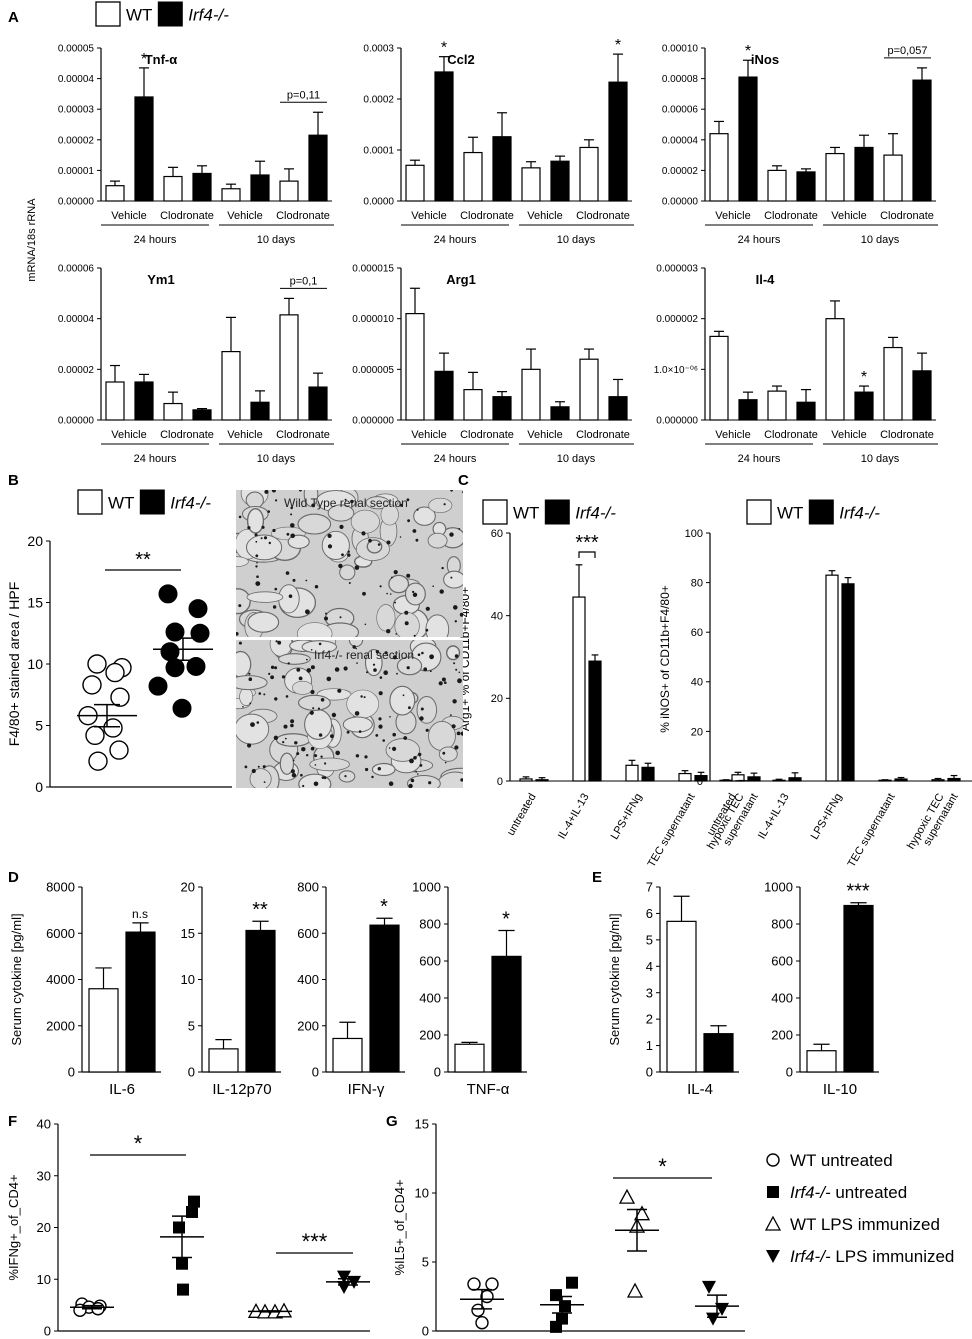  I want to click on panel-a-chart-2-group-label: Vehicle, so click(428, 216).